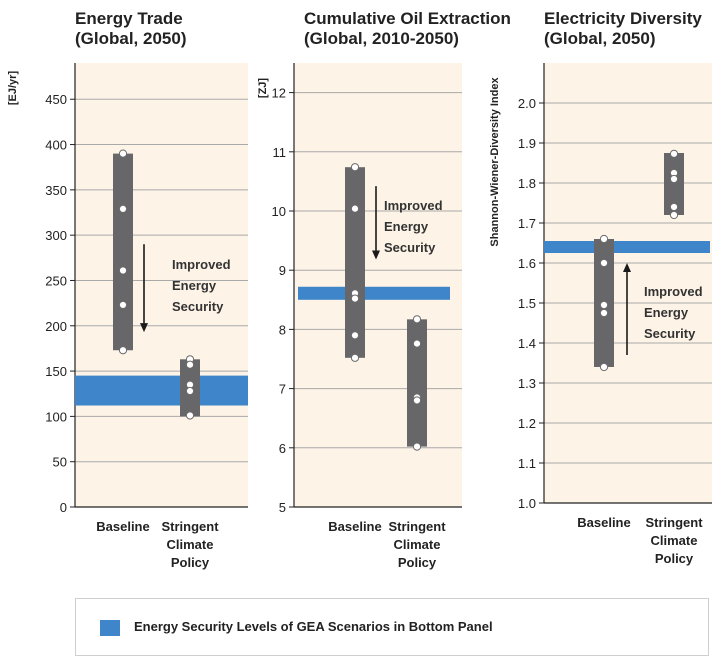 Image resolution: width=712 pixels, height=658 pixels. Describe the element at coordinates (13, 88) in the screenshot. I see `y-axis-label: [EJ/yr]` at that location.